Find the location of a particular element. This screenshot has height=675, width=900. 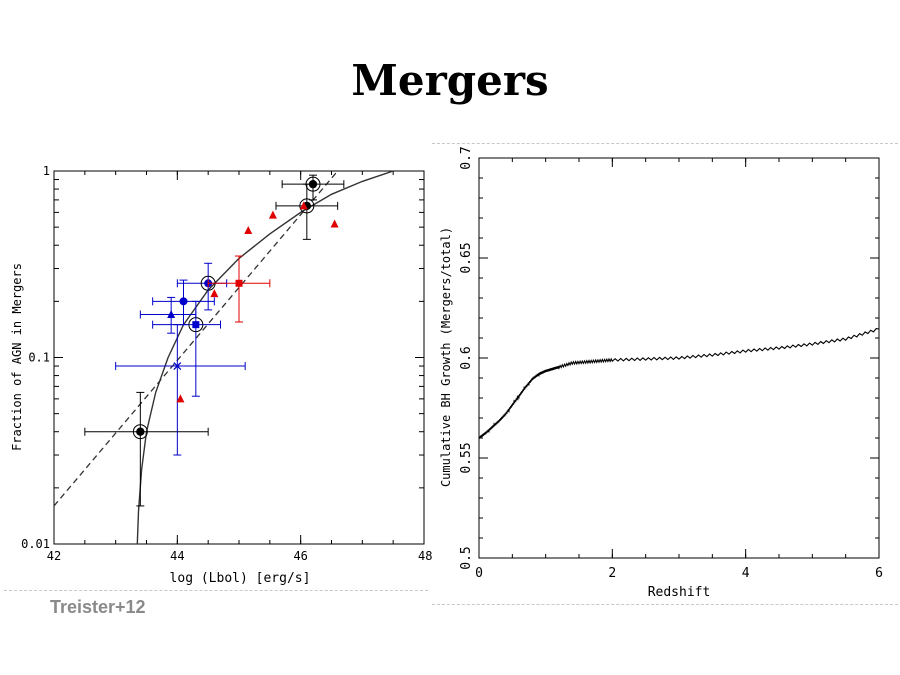

chart2-ytick-label: 0.6 is located at coordinates (466, 357).